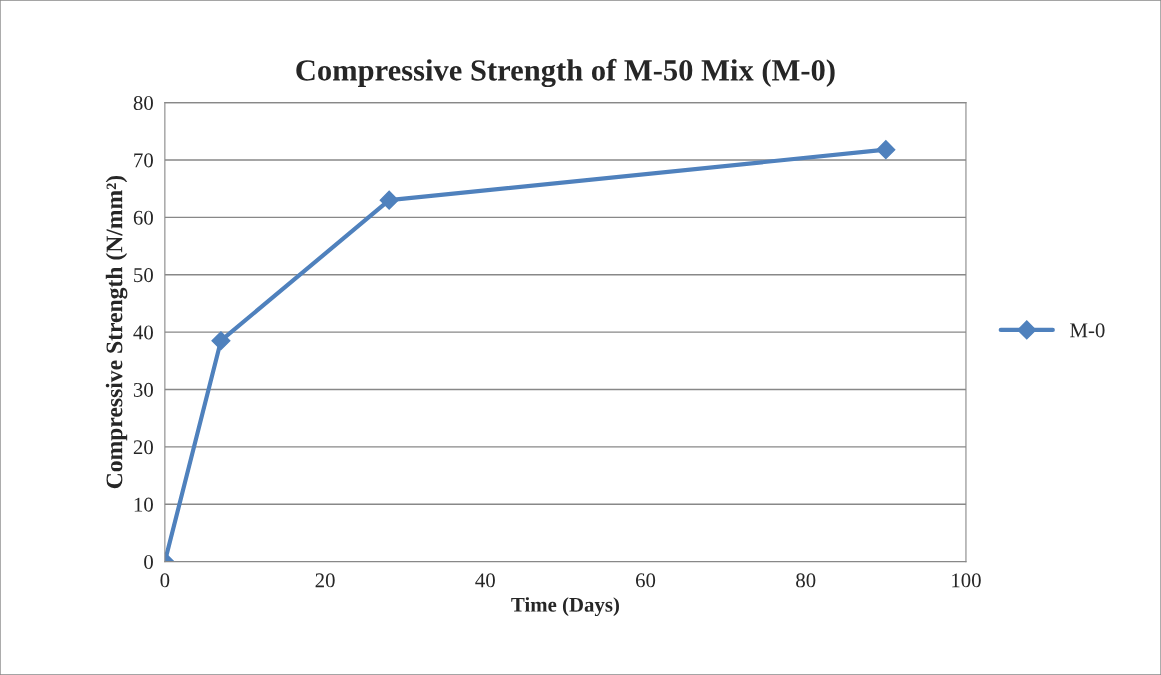  I want to click on y-tick-label: 30, so click(143, 389).